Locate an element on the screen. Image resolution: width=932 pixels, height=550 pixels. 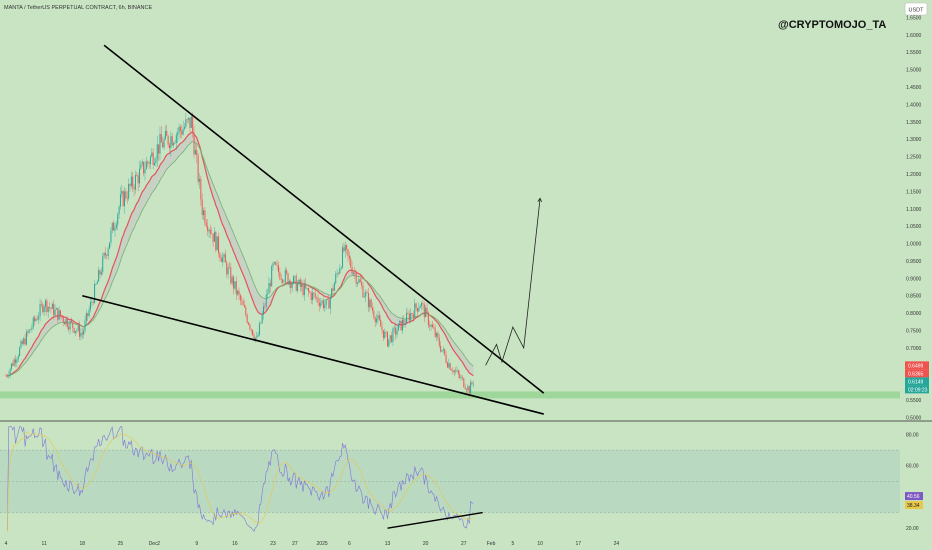
projection-line is located at coordinates (513, 282).